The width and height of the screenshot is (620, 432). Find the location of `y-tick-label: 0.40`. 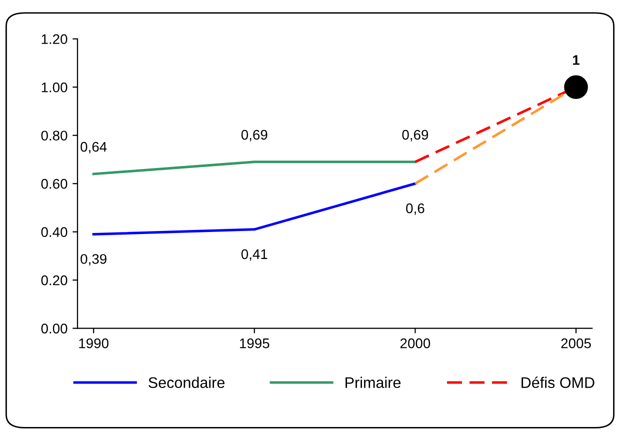

y-tick-label: 0.40 is located at coordinates (54, 232).